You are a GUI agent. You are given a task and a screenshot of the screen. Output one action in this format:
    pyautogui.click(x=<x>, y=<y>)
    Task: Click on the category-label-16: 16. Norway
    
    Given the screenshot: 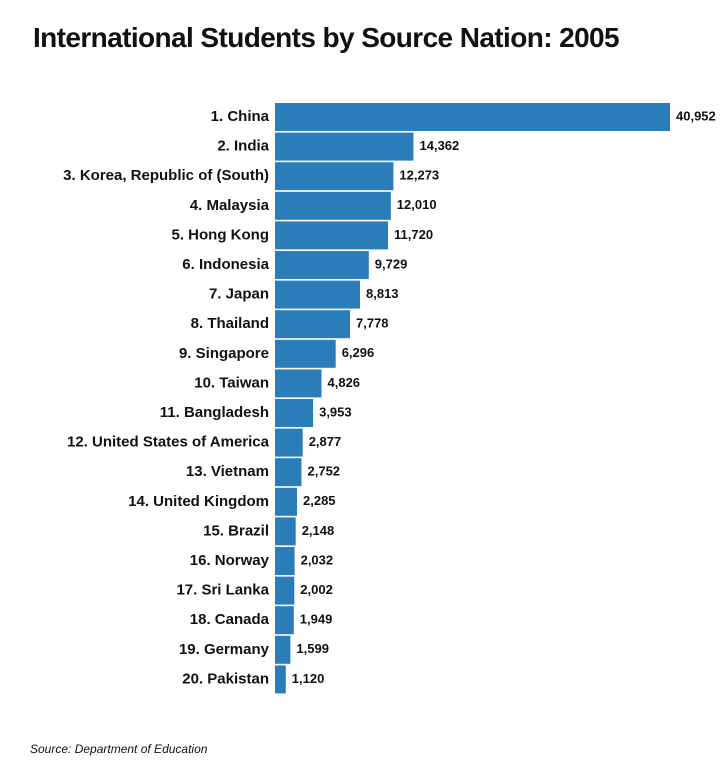 What is the action you would take?
    pyautogui.click(x=230, y=560)
    